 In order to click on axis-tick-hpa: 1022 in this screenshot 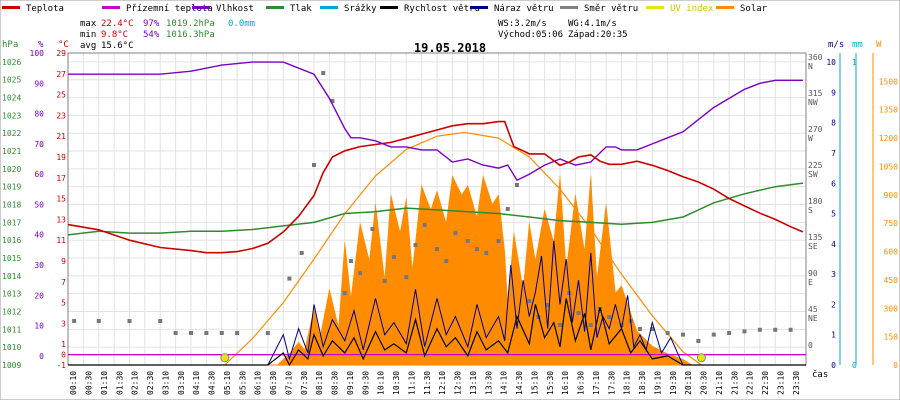, I will do `click(11, 133)`.